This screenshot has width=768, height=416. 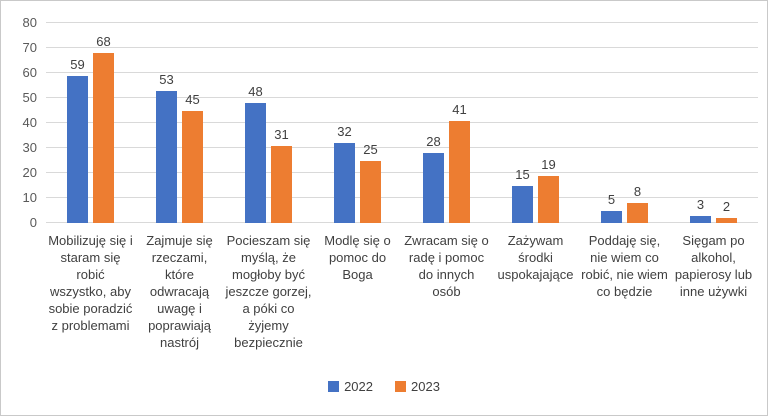 What do you see at coordinates (33, 222) in the screenshot?
I see `y-axis-tick-label: 0` at bounding box center [33, 222].